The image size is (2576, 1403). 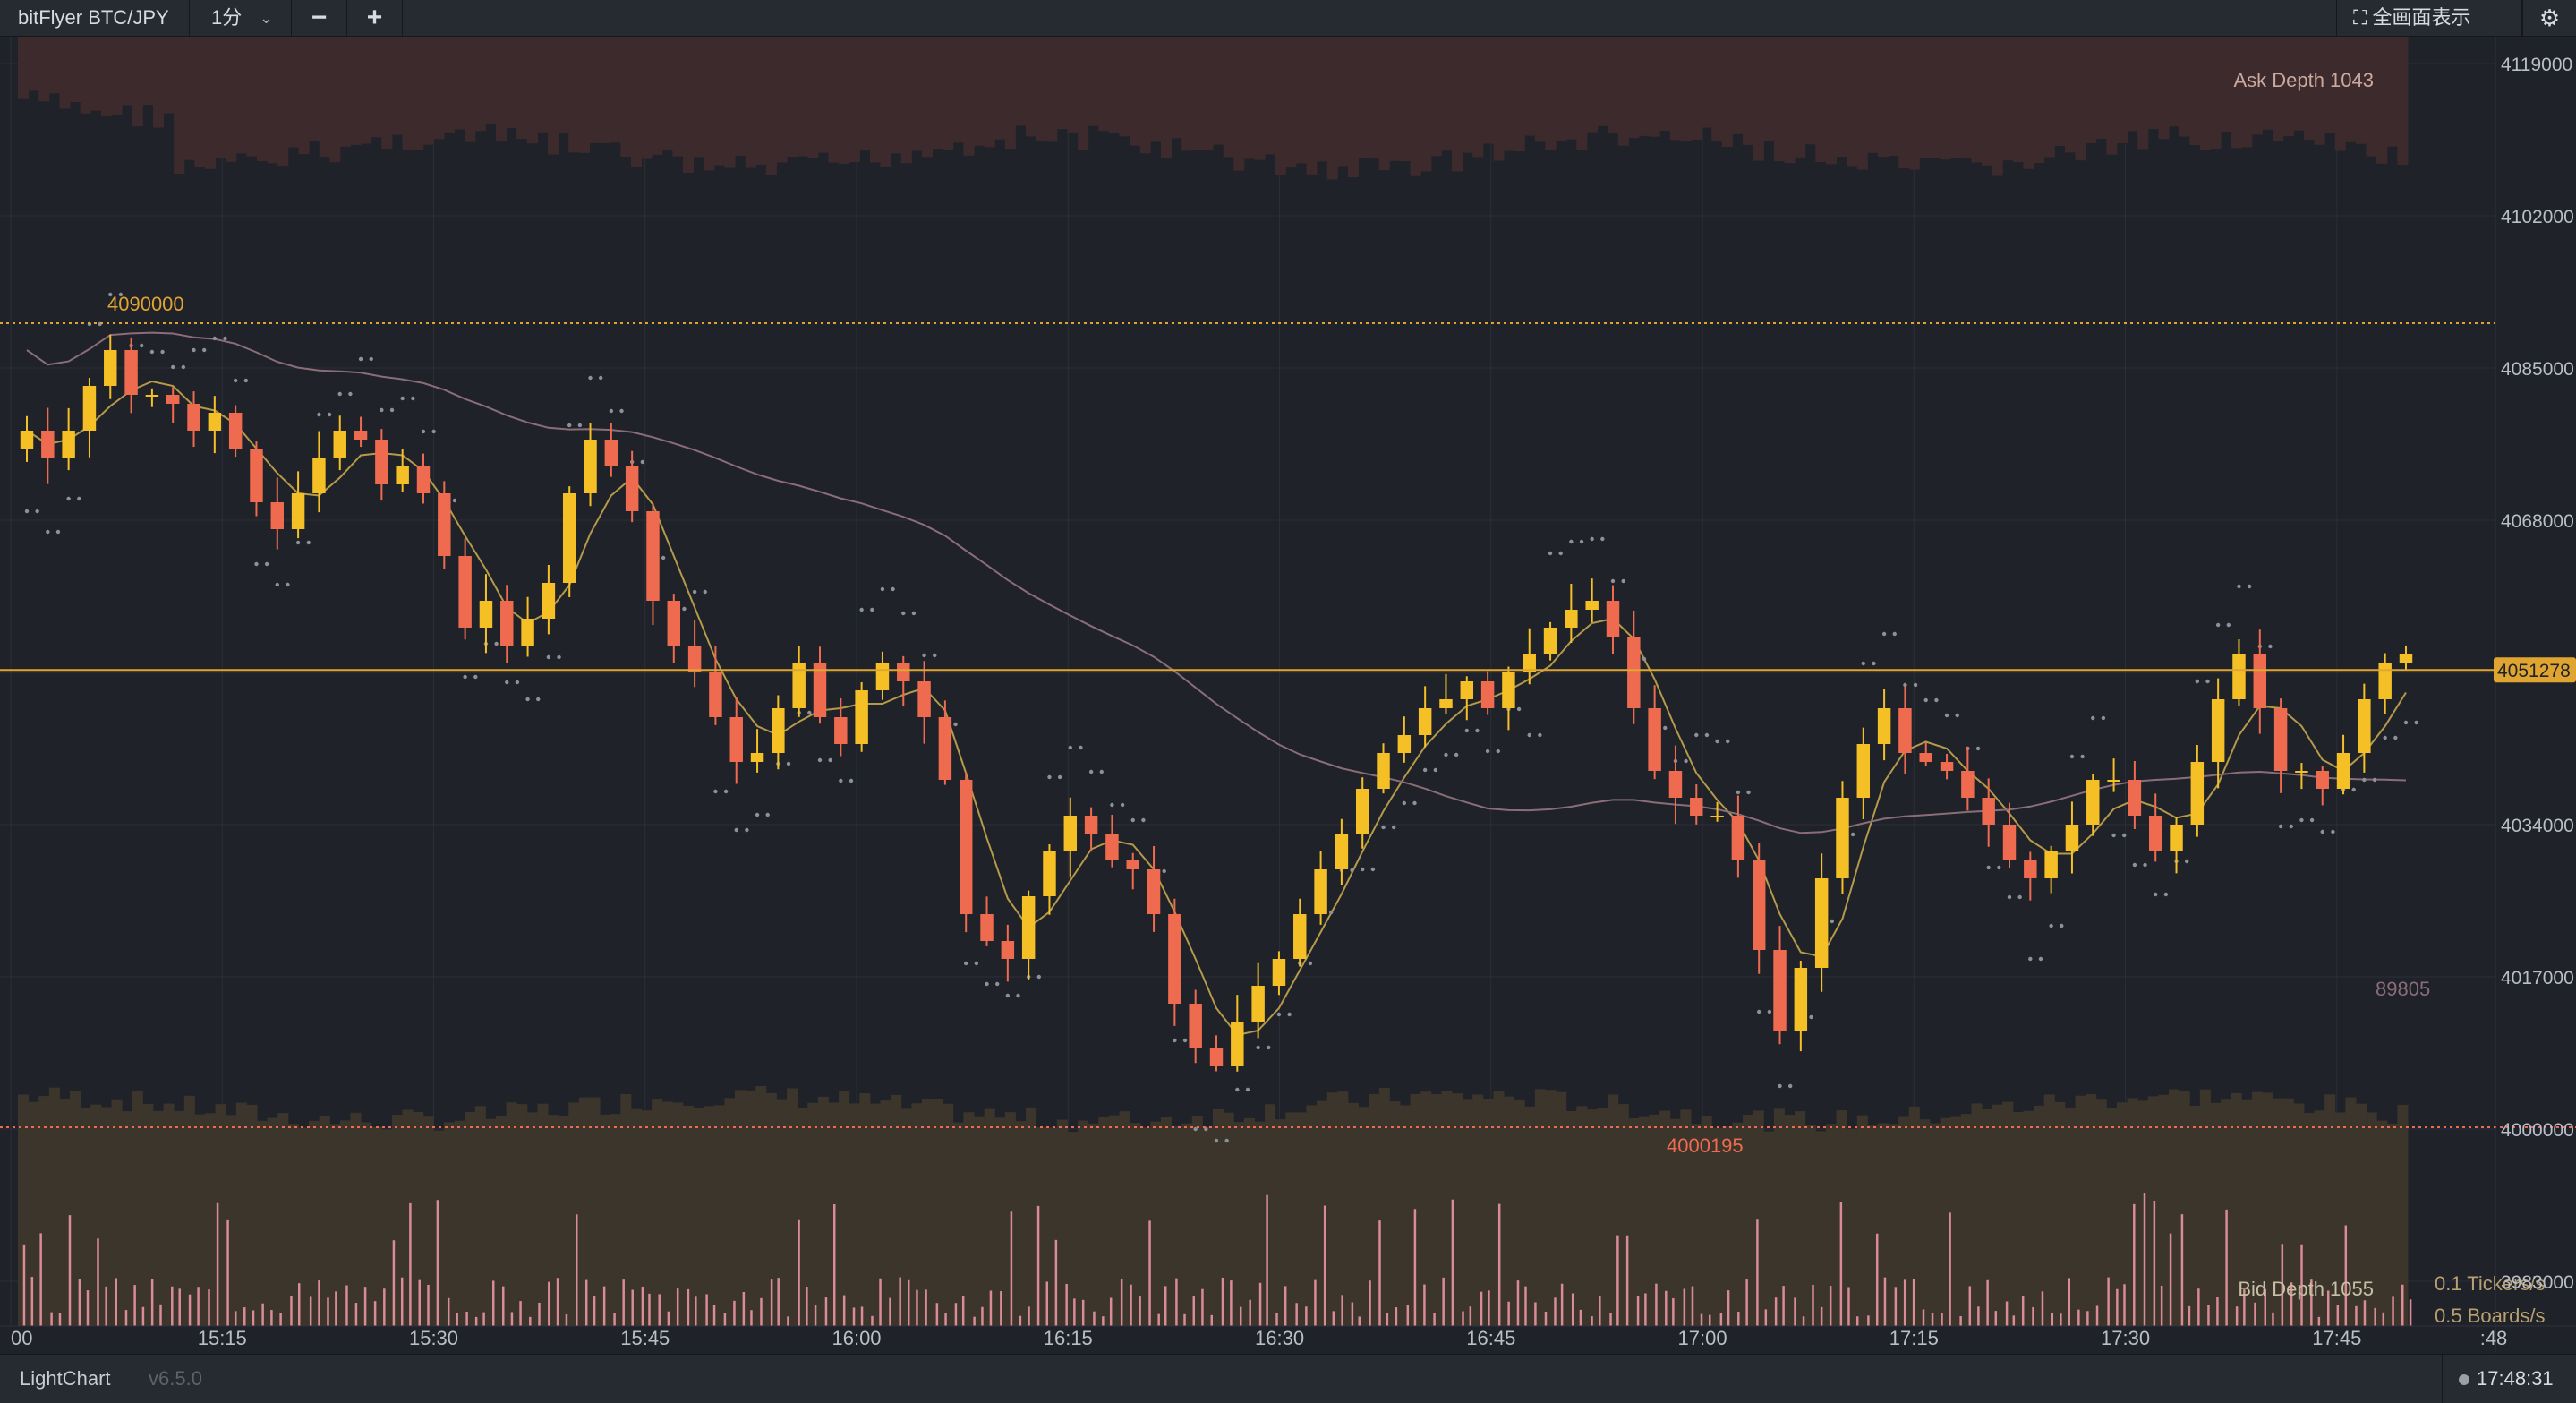 What do you see at coordinates (95, 18) in the screenshot?
I see `pair-label: bitFlyer BTC/JPY` at bounding box center [95, 18].